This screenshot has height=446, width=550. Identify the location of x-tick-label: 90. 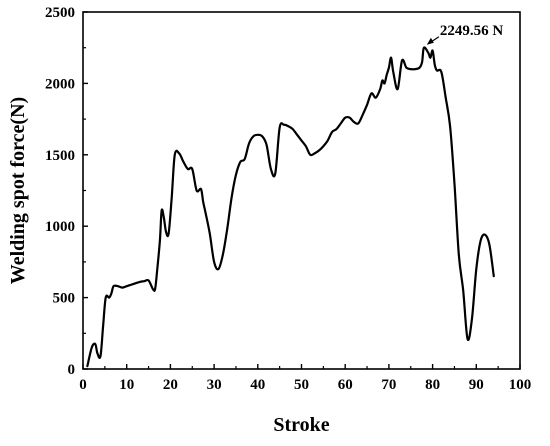
(476, 385).